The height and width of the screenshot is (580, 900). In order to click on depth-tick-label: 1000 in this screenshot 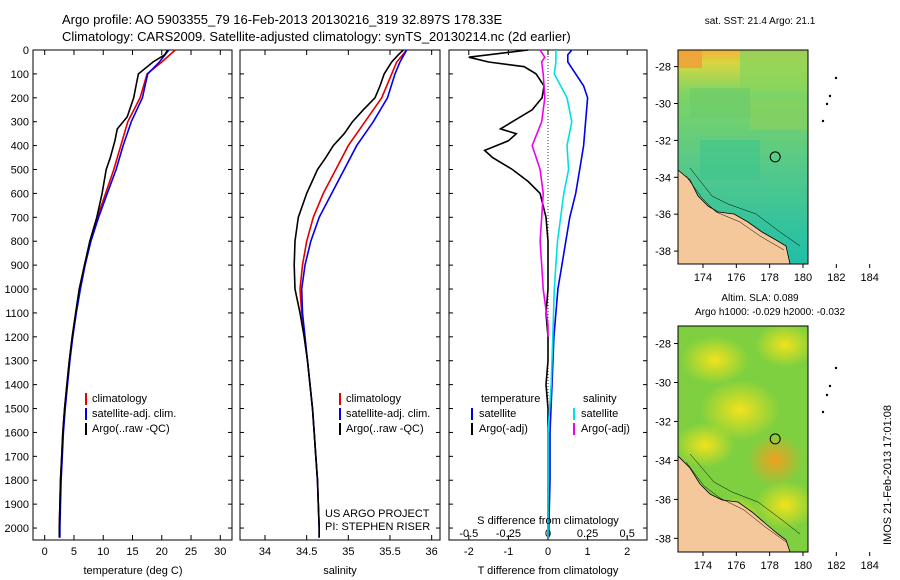, I will do `click(17, 290)`.